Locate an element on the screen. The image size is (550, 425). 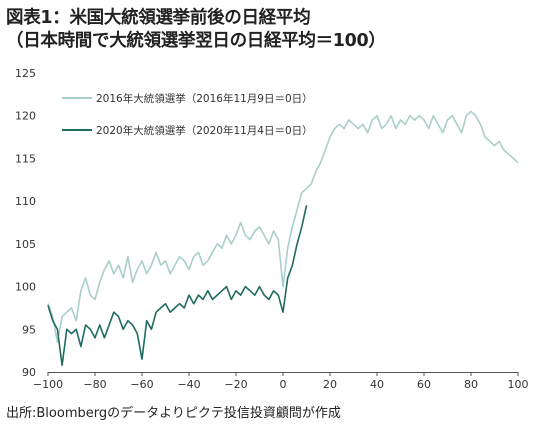
y-tick-label: 120 is located at coordinates (25, 116).